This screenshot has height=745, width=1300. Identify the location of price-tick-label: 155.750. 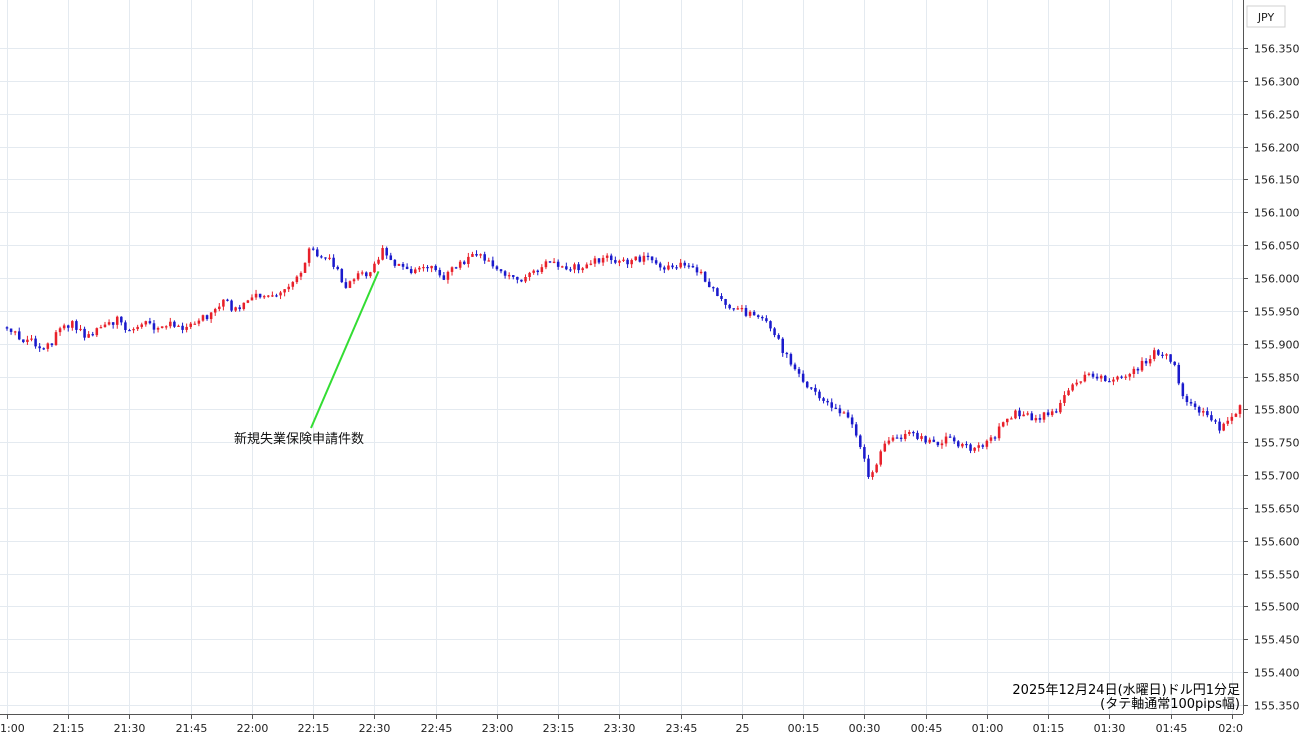
(1277, 443).